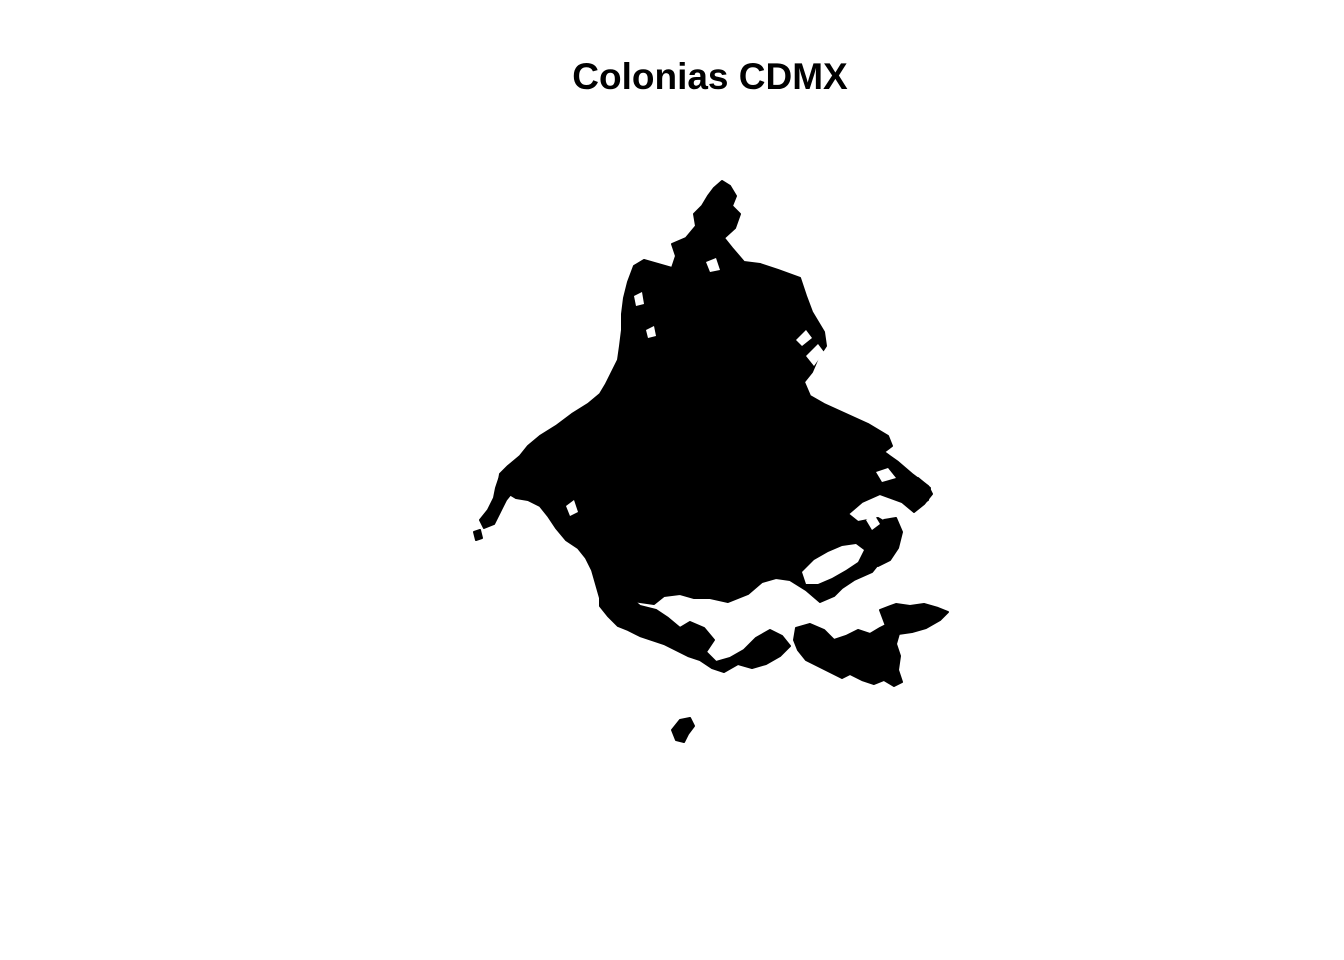 The image size is (1344, 960). What do you see at coordinates (478, 535) in the screenshot?
I see `colonias-west-speck` at bounding box center [478, 535].